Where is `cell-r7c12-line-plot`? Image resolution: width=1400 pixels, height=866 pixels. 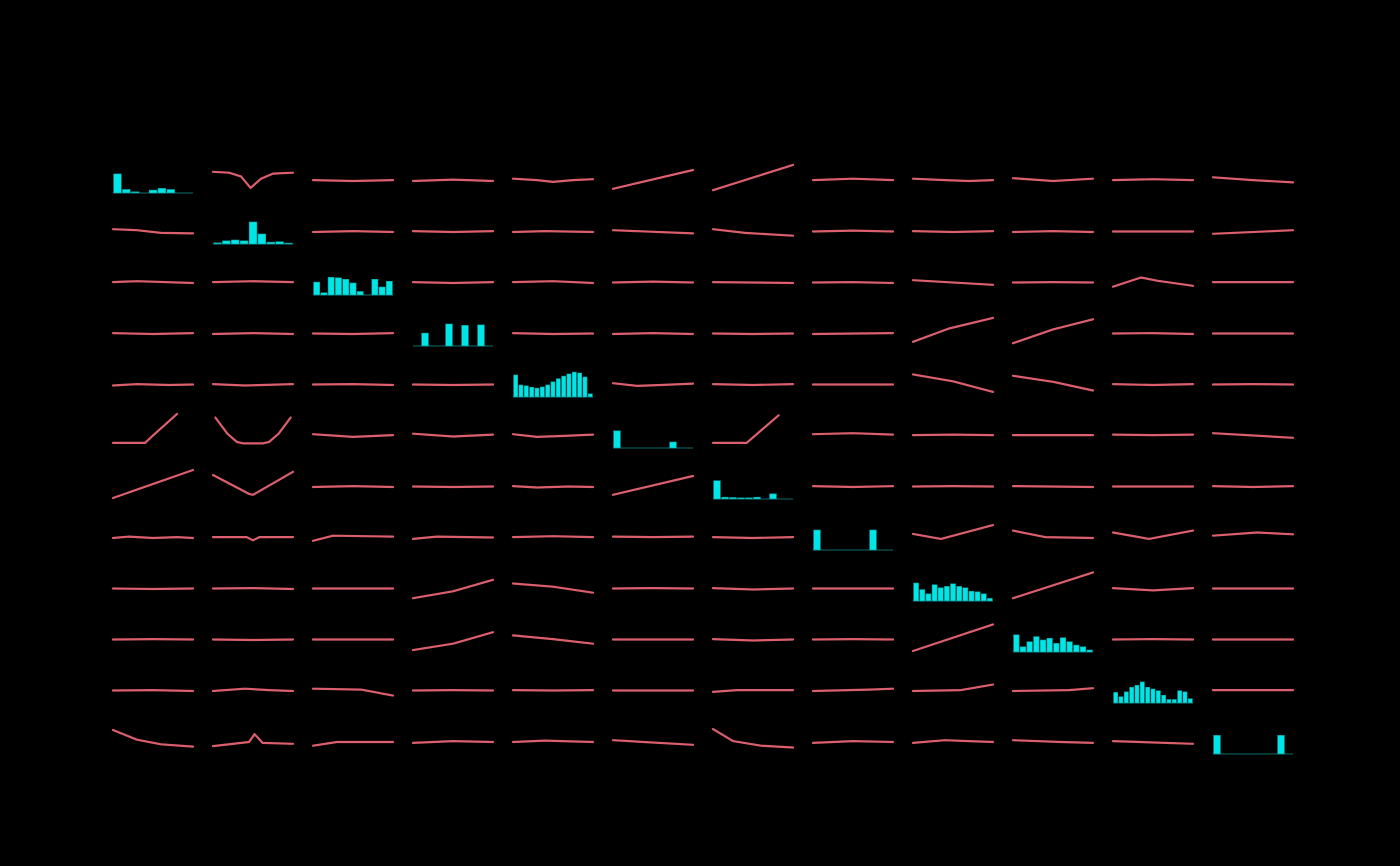
cell-r7c12-line-plot is located at coordinates (1253, 487).